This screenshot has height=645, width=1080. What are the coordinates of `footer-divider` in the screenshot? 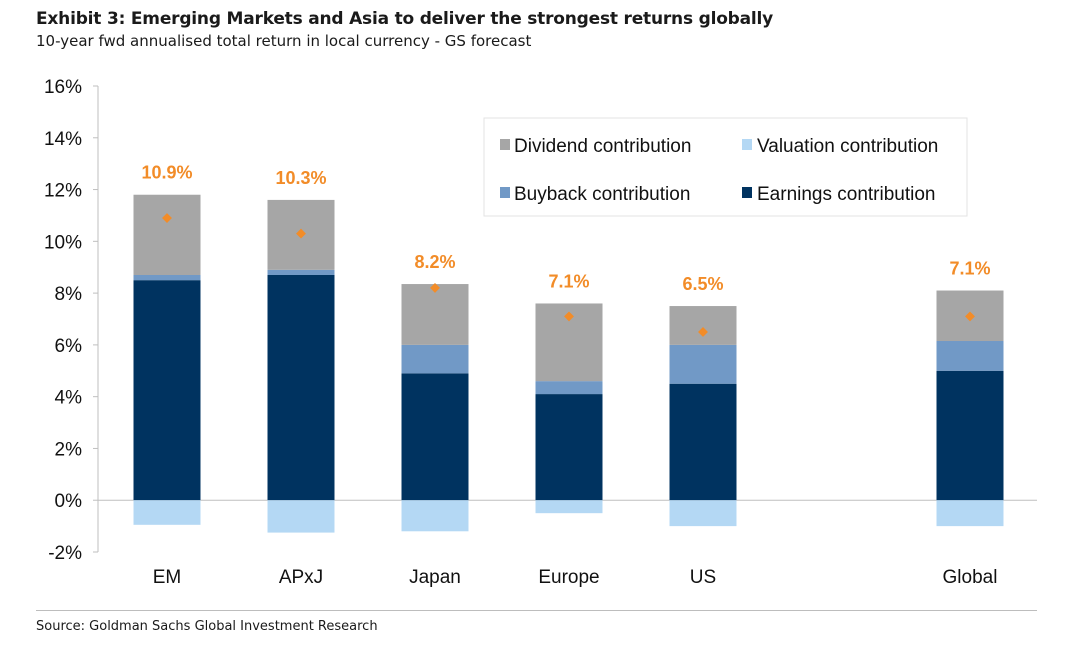 It's located at (536, 610).